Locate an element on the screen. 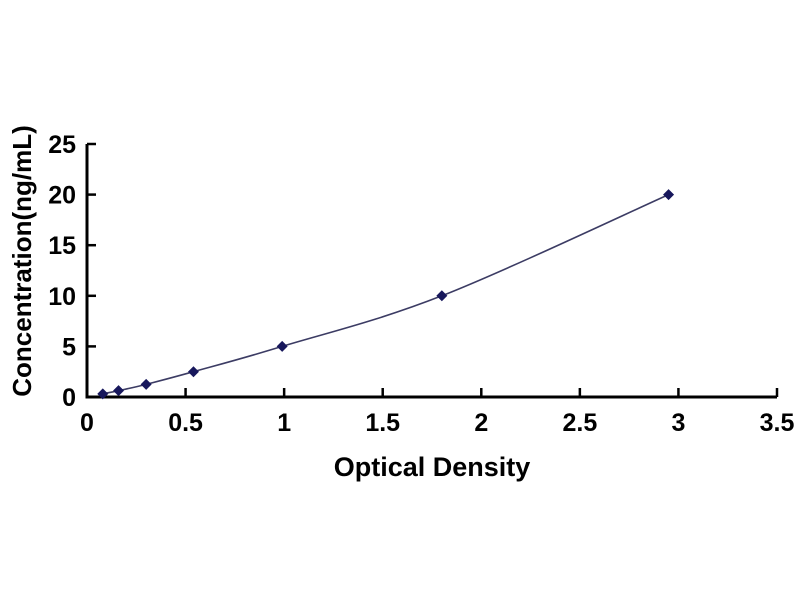 The image size is (800, 600). y-tick-label: 25 is located at coordinates (62, 145).